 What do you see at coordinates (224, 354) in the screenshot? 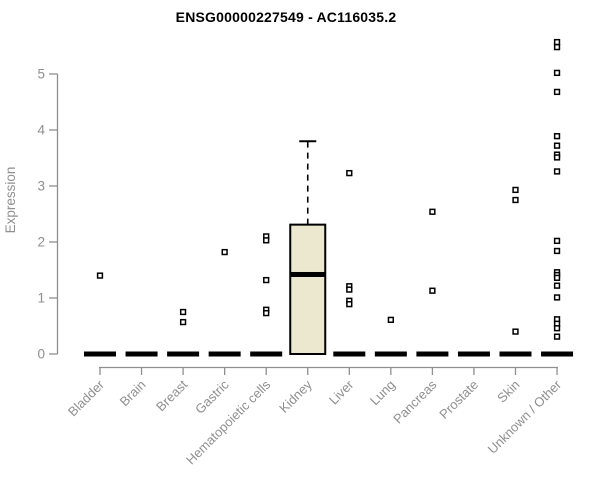
I see `zero-median-bar-gastric` at bounding box center [224, 354].